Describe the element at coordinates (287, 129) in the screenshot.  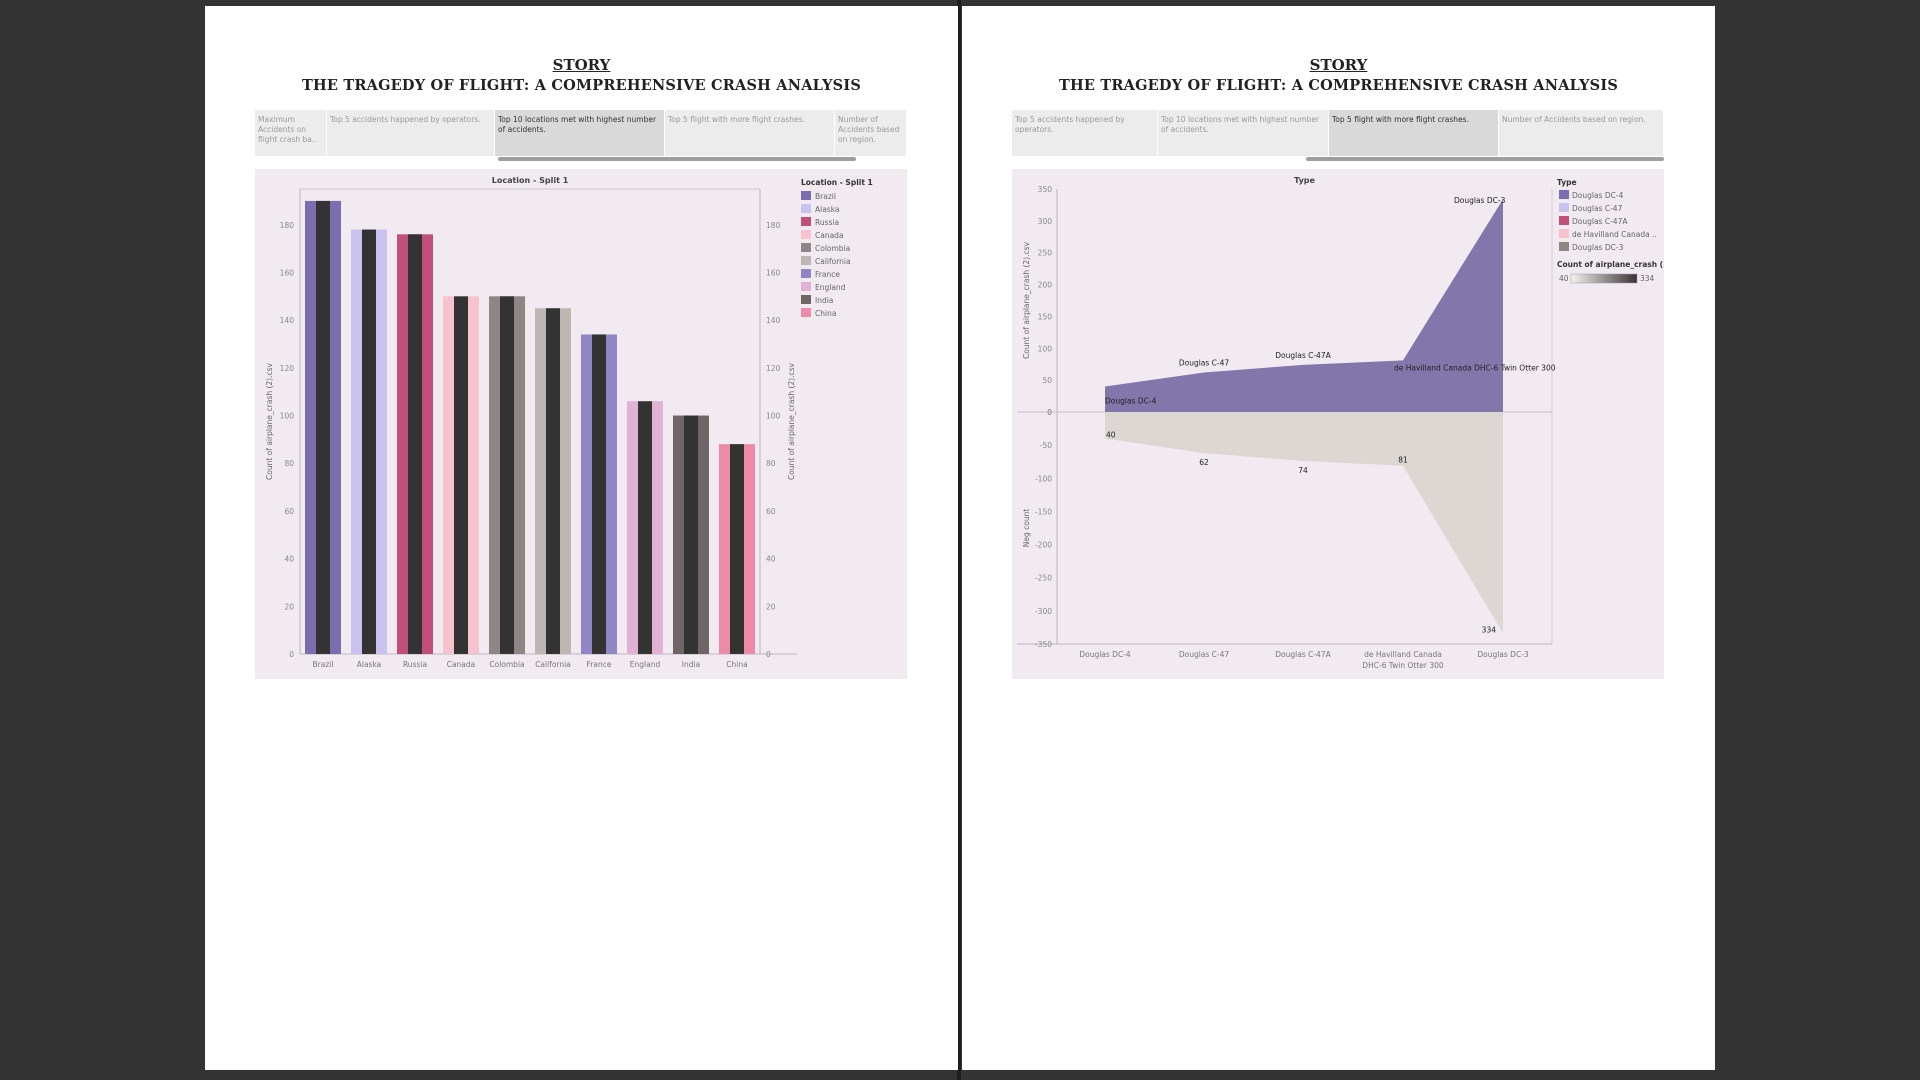
I see `story-tab-label: Maximum Accidents on flight crash ba..` at that location.